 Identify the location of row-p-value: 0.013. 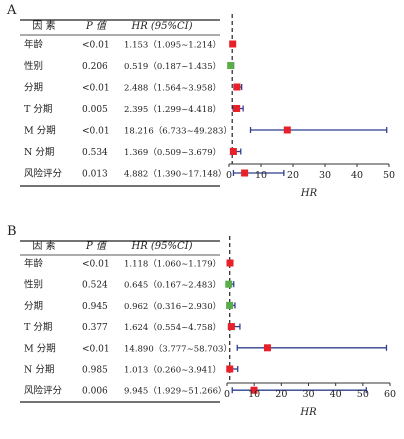
(95, 175).